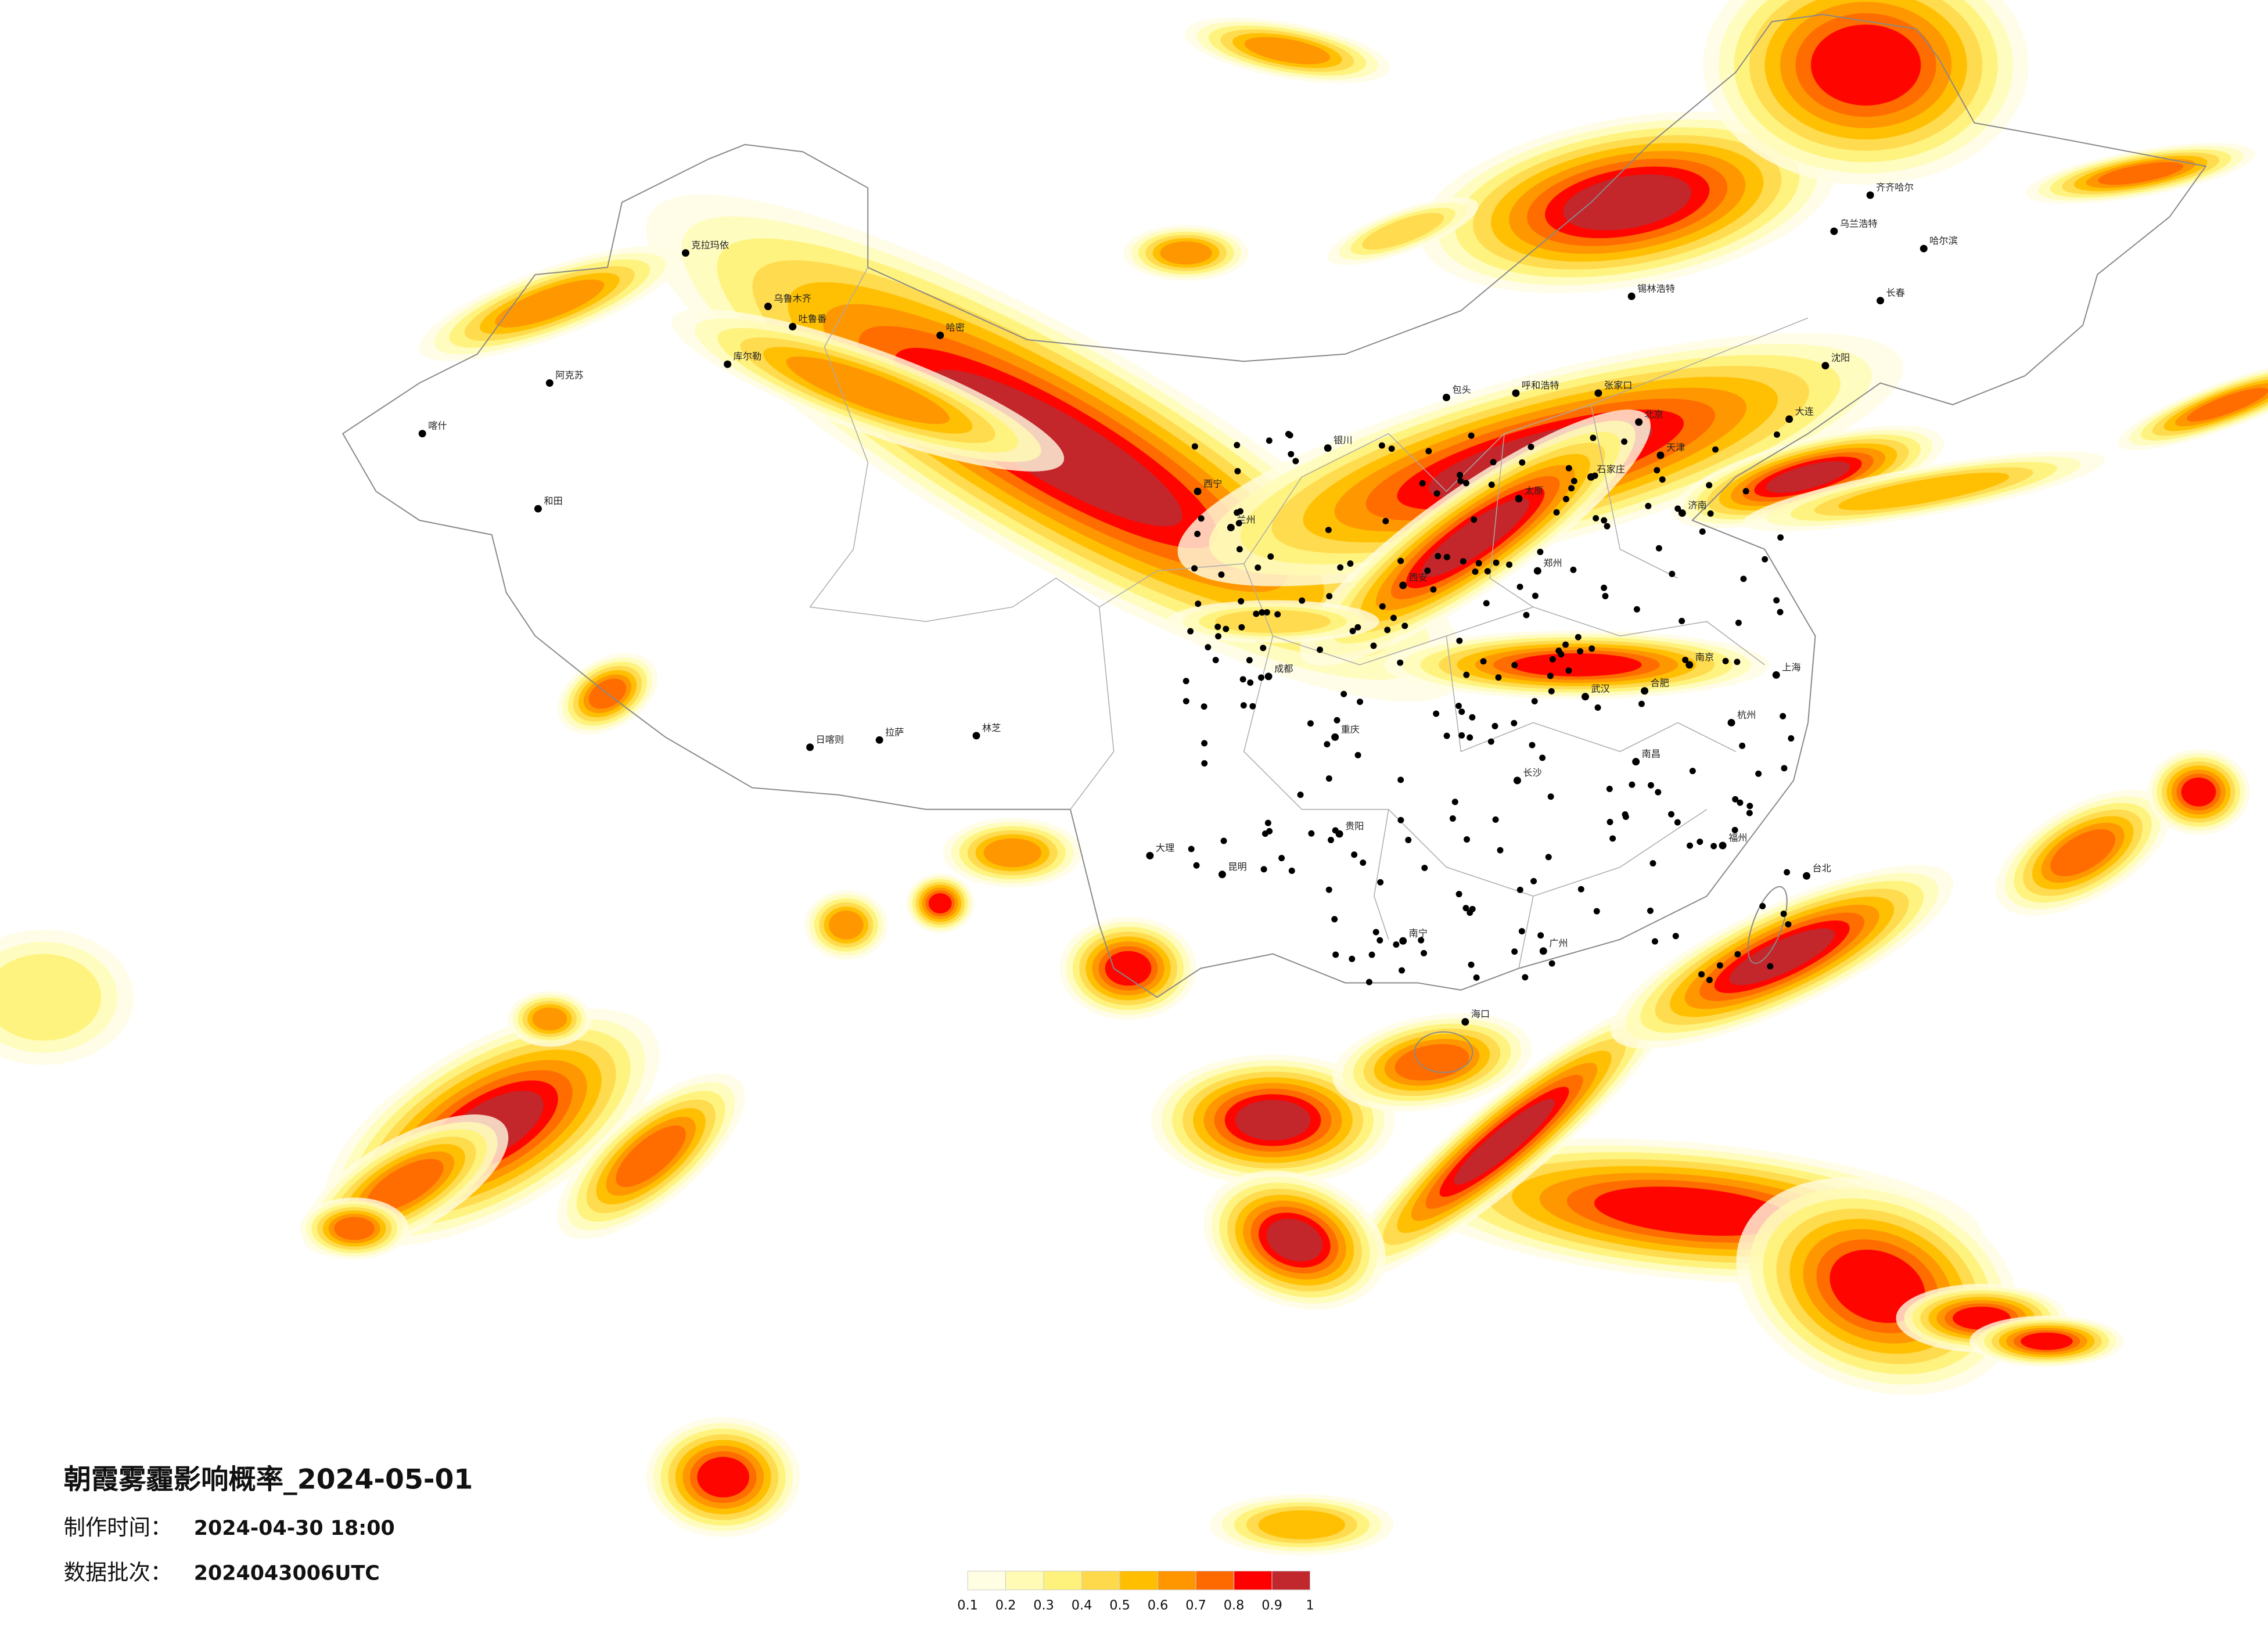 The image size is (2268, 1626). What do you see at coordinates (1418, 933) in the screenshot?
I see `city-label: 南宁` at bounding box center [1418, 933].